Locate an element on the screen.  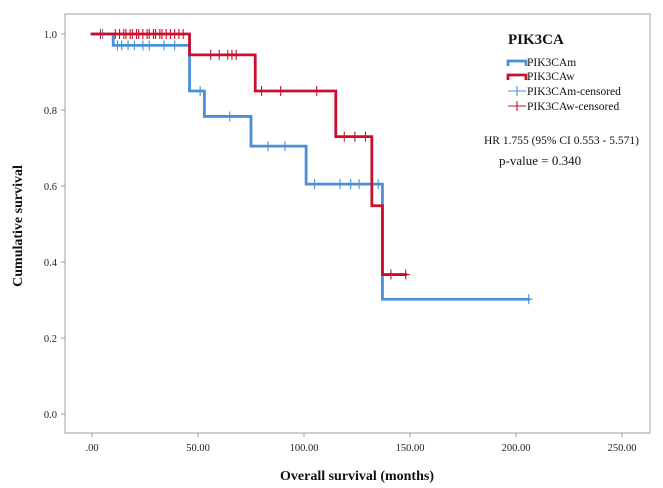
legend-swatch-pik3cam is located at coordinates (517, 62).